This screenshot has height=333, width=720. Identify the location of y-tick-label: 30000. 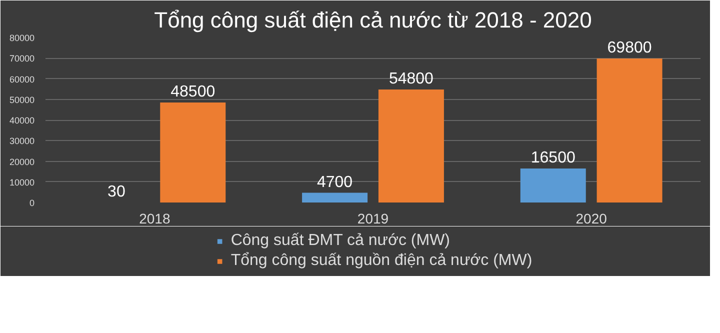
(22, 141).